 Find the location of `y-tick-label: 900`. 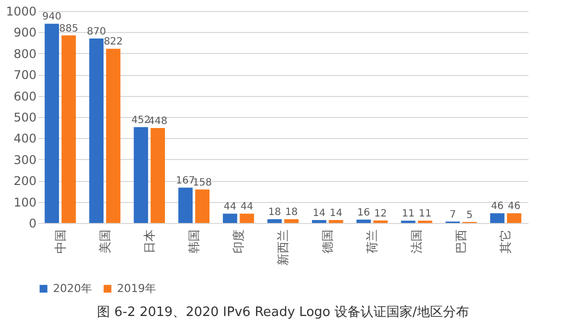

y-tick-label: 900 is located at coordinates (25, 33).